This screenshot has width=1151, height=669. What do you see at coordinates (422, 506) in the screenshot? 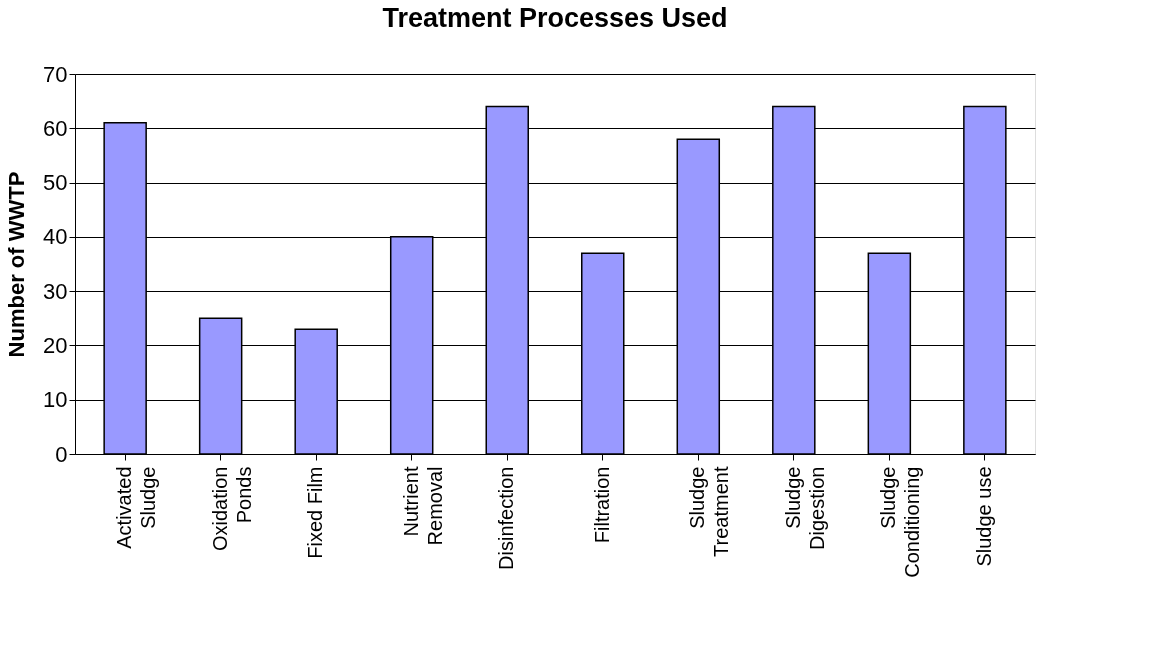
I see `x-tick-label: Nutrient Removal` at bounding box center [422, 506].